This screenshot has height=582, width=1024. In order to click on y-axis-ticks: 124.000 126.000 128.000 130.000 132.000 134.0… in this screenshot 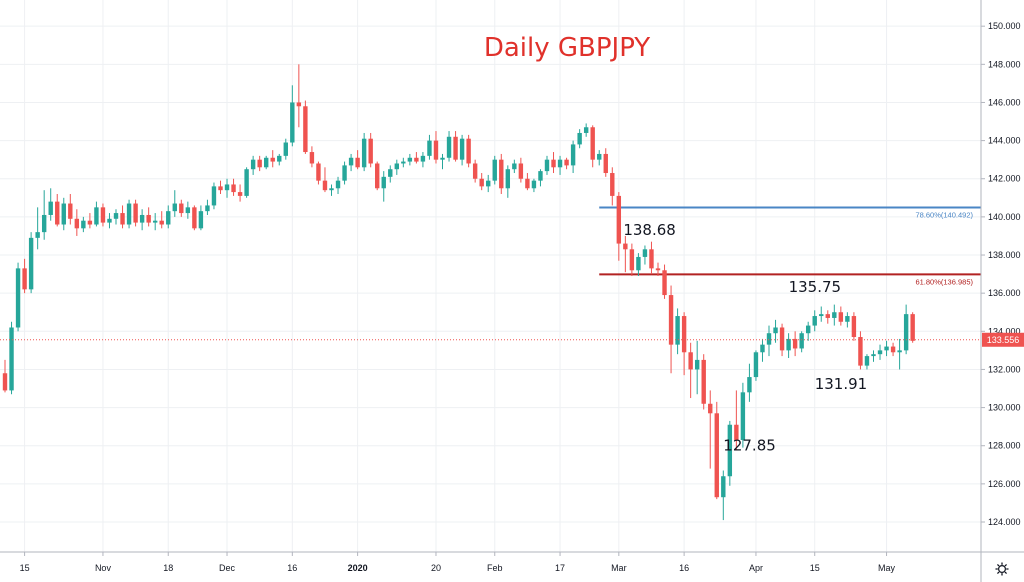, I will do `click(1001, 274)`.